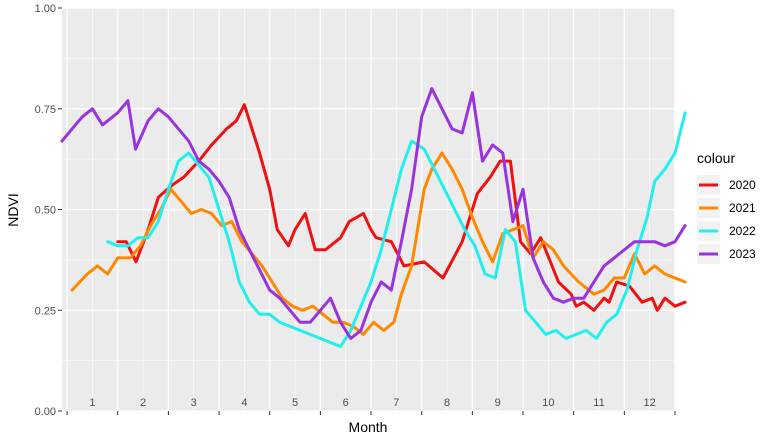 The height and width of the screenshot is (442, 773). What do you see at coordinates (244, 403) in the screenshot?
I see `x-tick-label: 4` at bounding box center [244, 403].